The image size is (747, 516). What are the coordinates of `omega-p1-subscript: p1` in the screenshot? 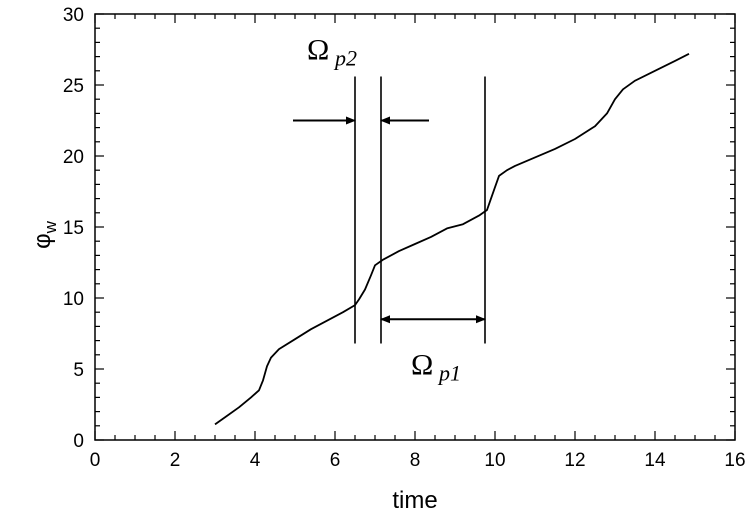 It's located at (449, 373).